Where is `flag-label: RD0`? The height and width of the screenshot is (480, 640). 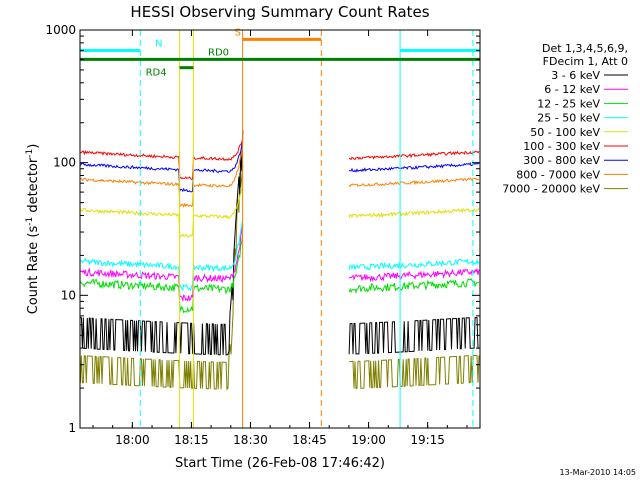
flag-label: RD0 is located at coordinates (218, 52).